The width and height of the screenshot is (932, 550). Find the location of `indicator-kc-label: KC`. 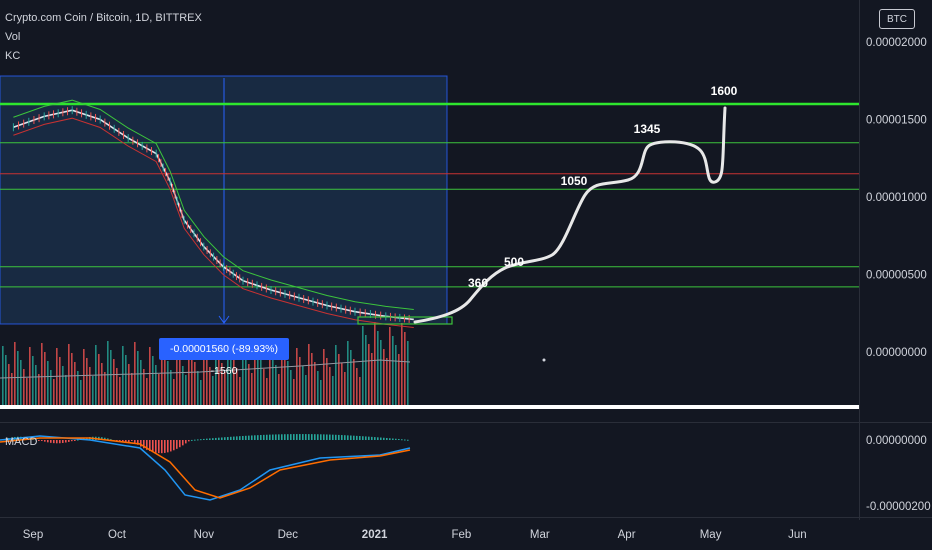

indicator-kc-label: KC is located at coordinates (13, 56).